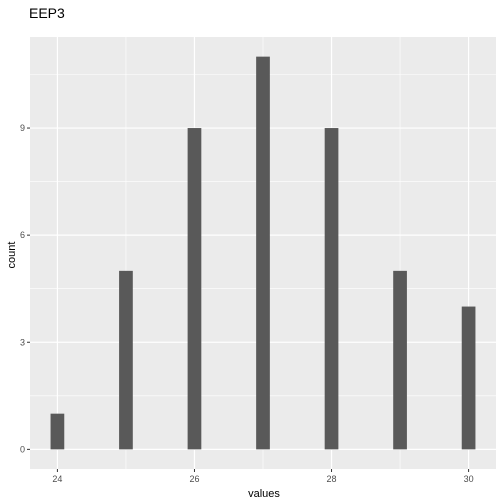  Describe the element at coordinates (264, 494) in the screenshot. I see `x-axis-title: values` at that location.